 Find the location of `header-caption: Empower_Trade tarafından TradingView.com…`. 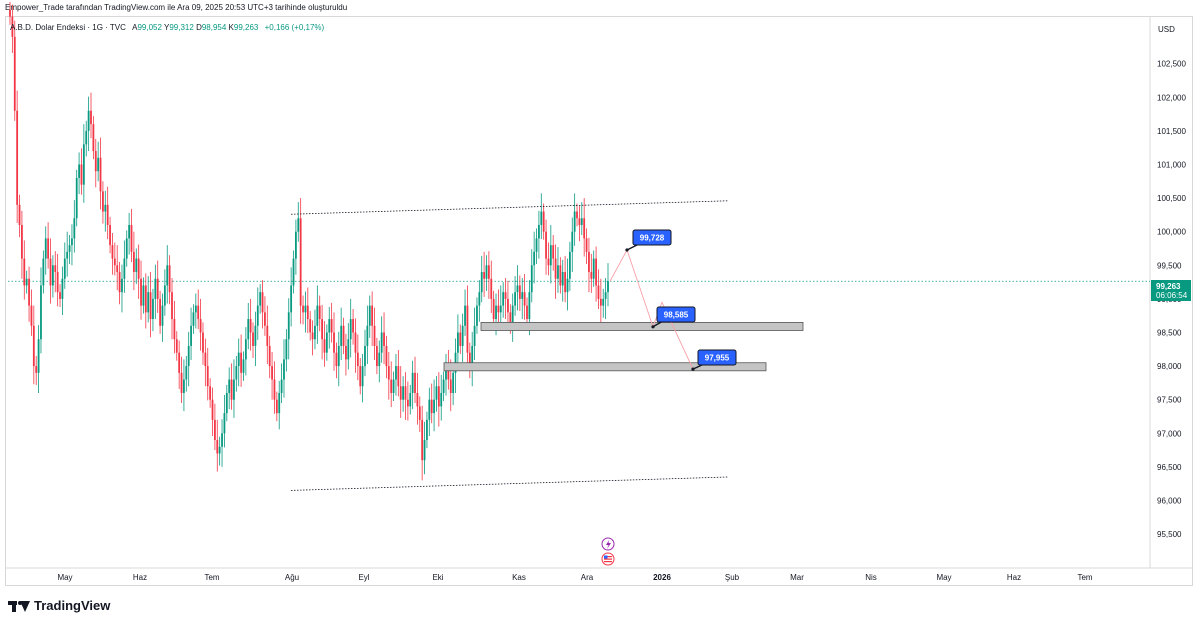

header-caption: Empower_Trade tarafından TradingView.com… is located at coordinates (176, 7).